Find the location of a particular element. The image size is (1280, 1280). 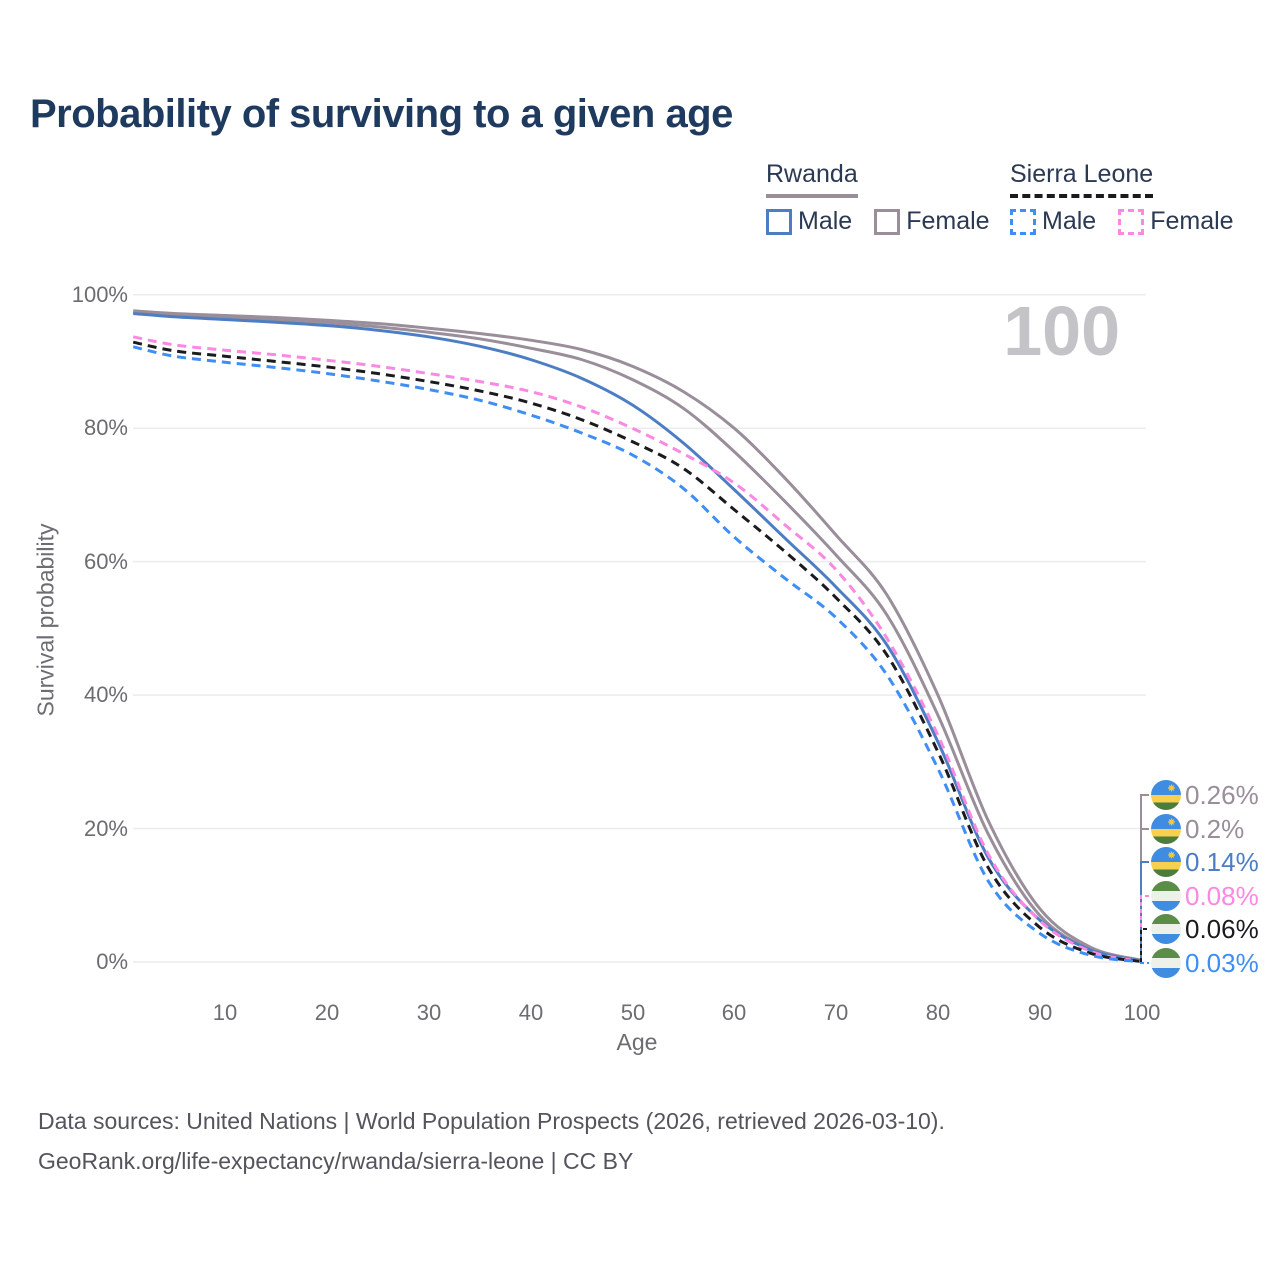

legend-item-sierra-leone-male: Male is located at coordinates (1053, 221).